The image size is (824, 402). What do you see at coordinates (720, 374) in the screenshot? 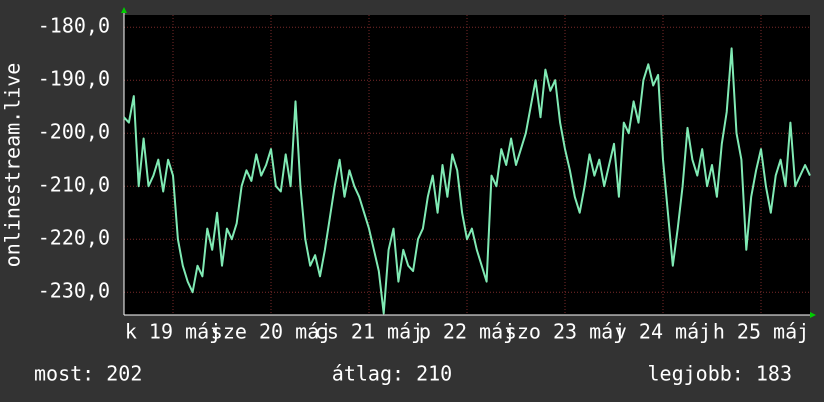
I see `footer-best: legjobb: 183` at bounding box center [720, 374].